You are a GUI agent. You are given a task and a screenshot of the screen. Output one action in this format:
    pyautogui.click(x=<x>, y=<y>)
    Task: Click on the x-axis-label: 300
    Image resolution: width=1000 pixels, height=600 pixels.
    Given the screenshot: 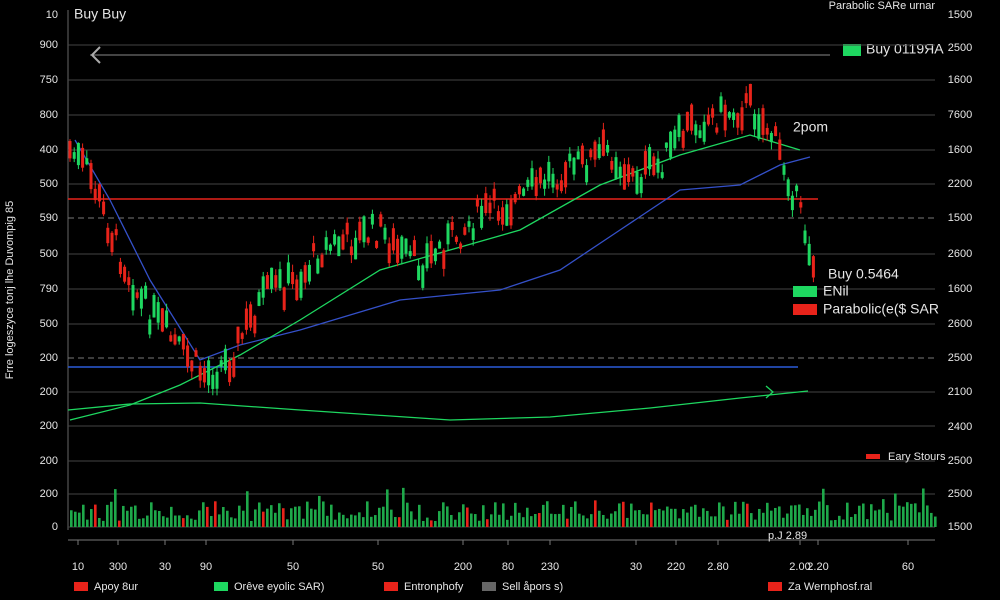 What is the action you would take?
    pyautogui.click(x=118, y=567)
    